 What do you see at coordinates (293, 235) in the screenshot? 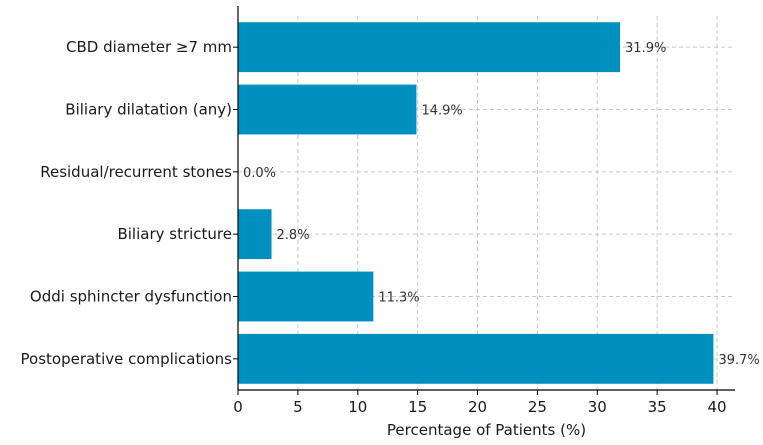
I see `value-label: 2.8%` at bounding box center [293, 235].